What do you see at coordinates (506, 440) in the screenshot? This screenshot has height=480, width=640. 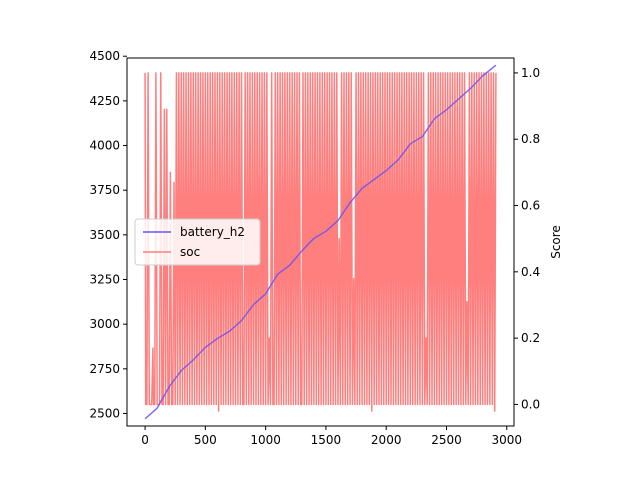 I see `x-tick-label: 3000` at bounding box center [506, 440].